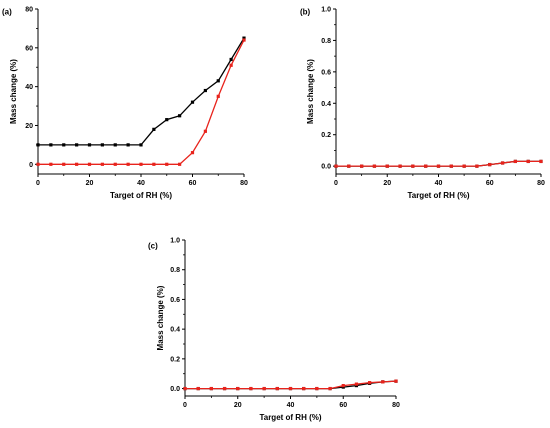 Image resolution: width=550 pixels, height=428 pixels. I want to click on y-tick-label: 40, so click(29, 87).